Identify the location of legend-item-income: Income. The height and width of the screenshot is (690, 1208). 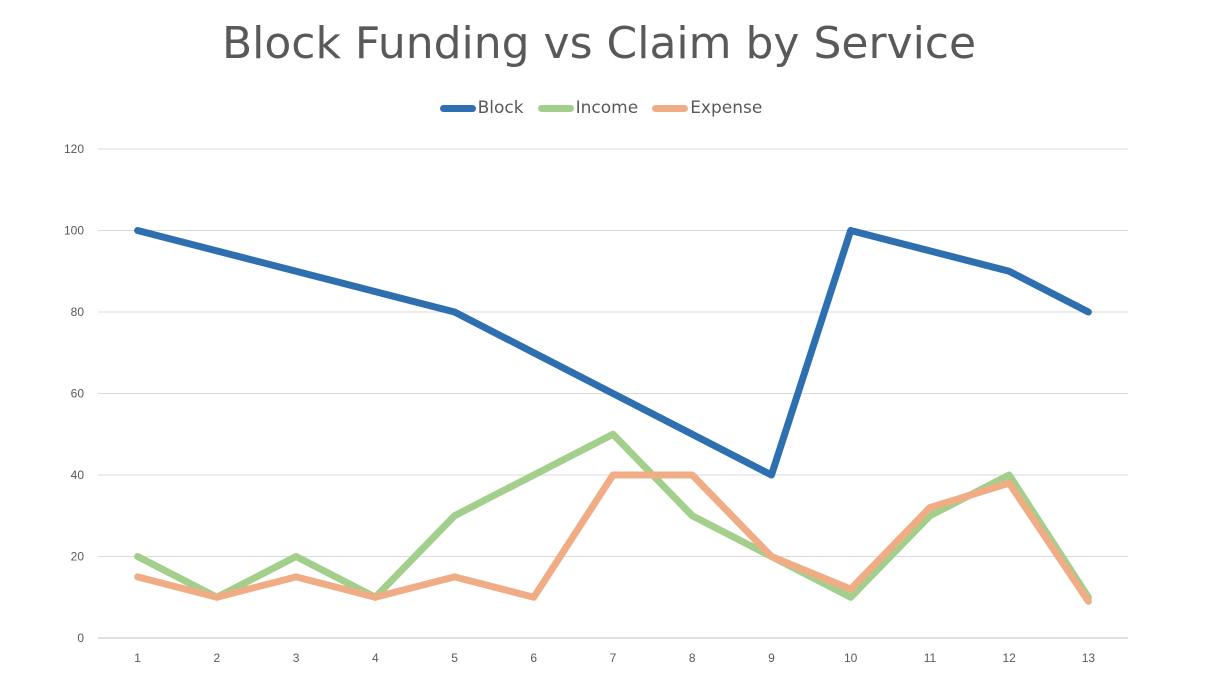
(588, 108).